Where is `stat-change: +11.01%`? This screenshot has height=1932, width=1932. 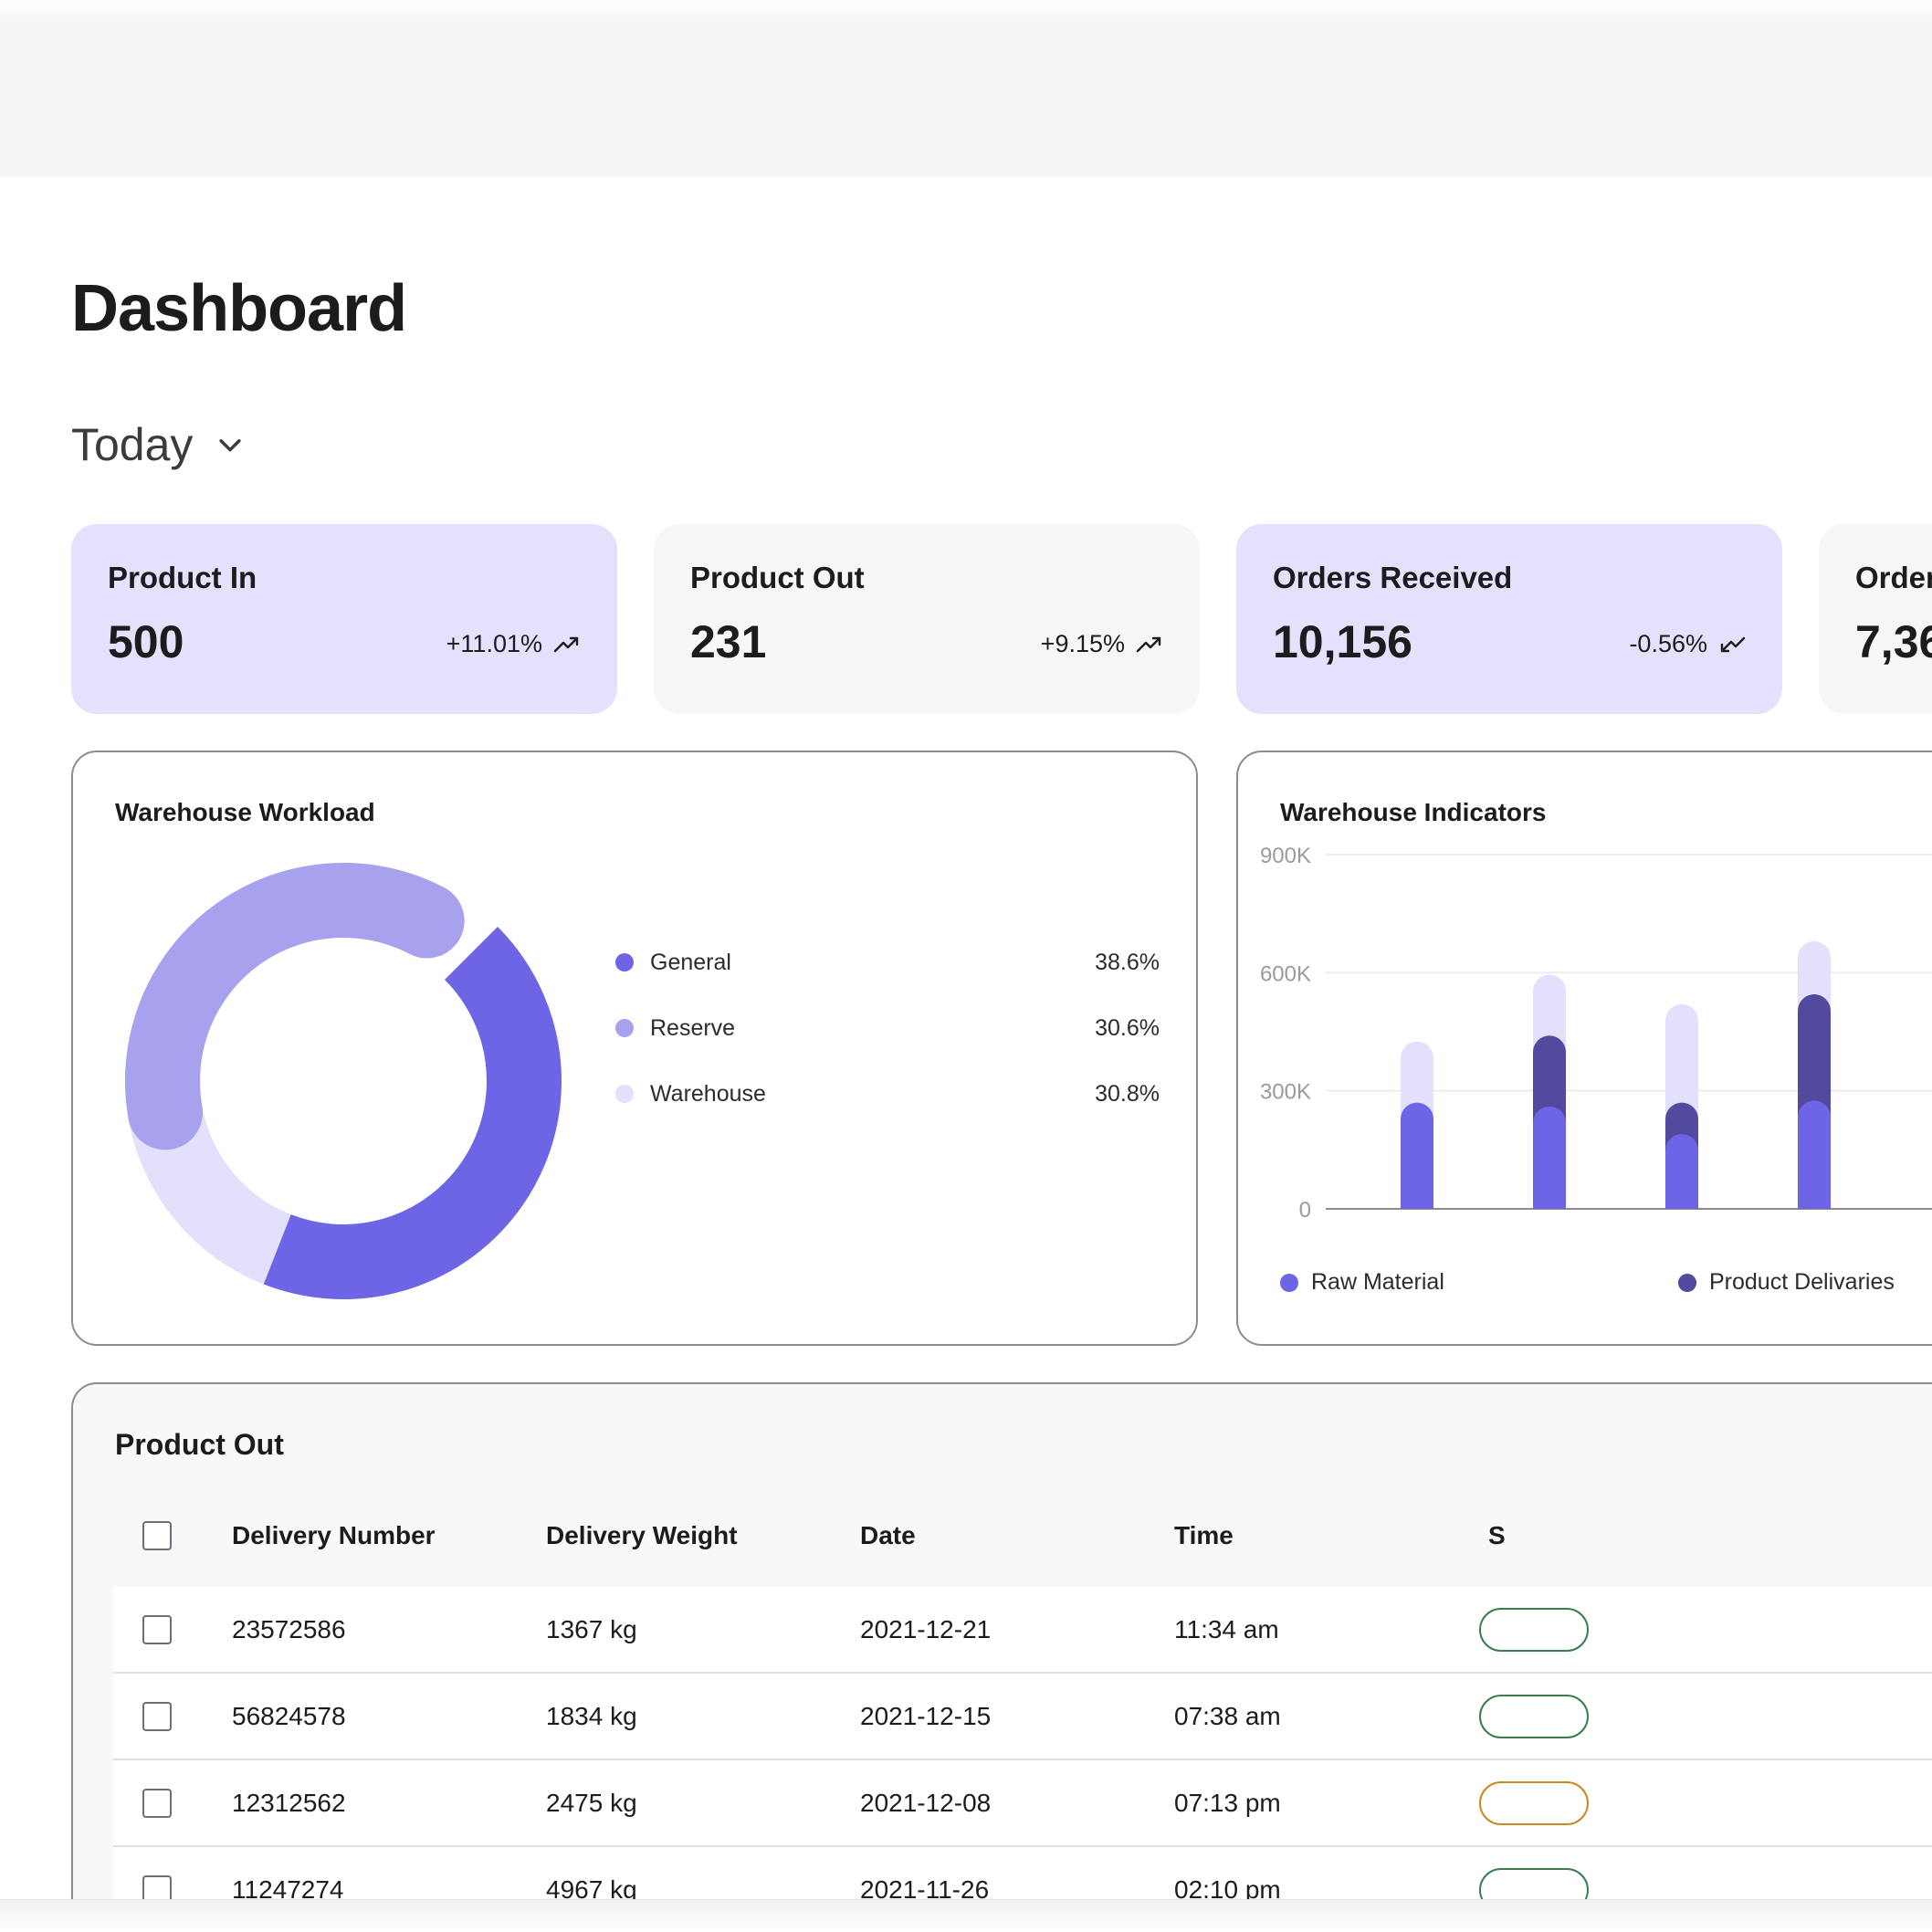 stat-change: +11.01% is located at coordinates (513, 644).